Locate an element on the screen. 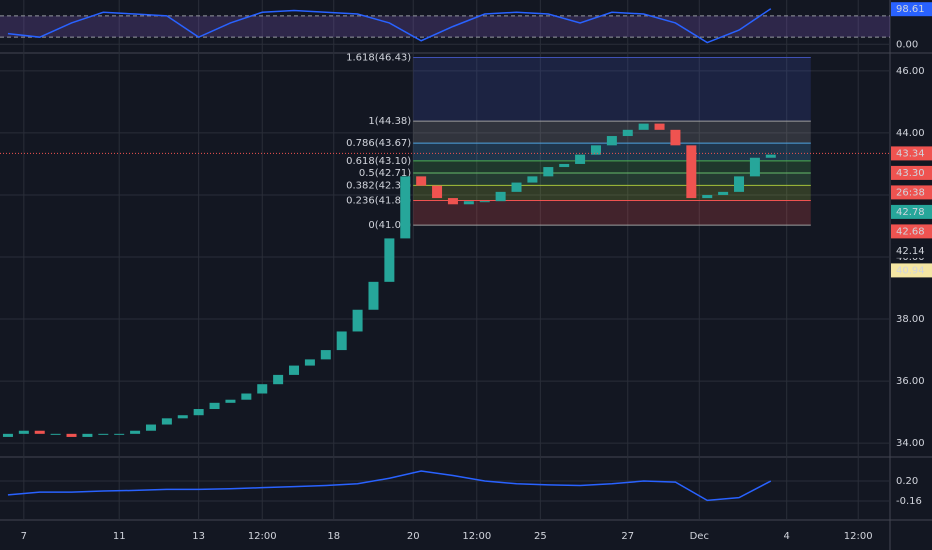 This screenshot has height=550, width=932. y-tick-label: 36.00 is located at coordinates (910, 381).